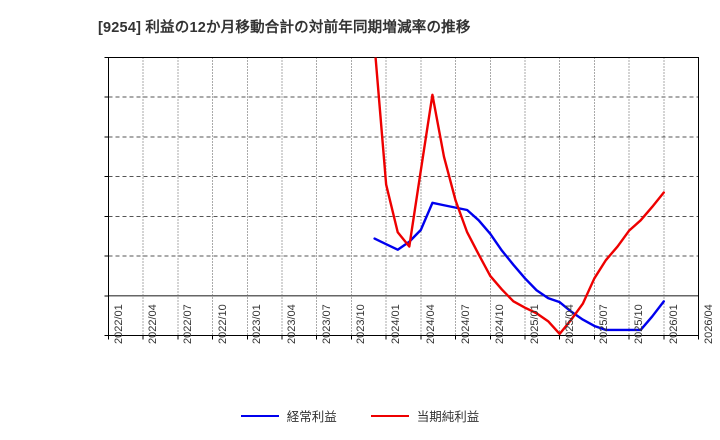 This screenshot has width=720, height=440. I want to click on x-axis-tick-label: 2022/04, so click(153, 323).